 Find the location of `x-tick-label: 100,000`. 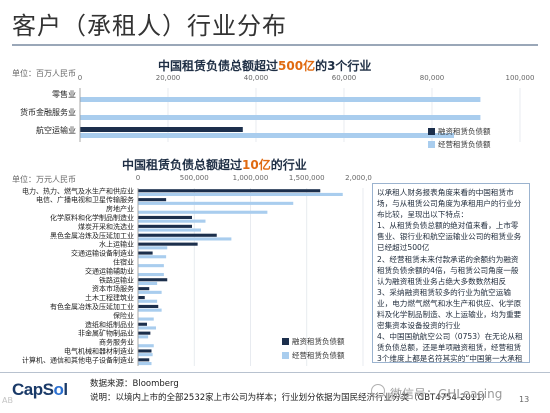

x-tick-label: 100,000 is located at coordinates (520, 78).